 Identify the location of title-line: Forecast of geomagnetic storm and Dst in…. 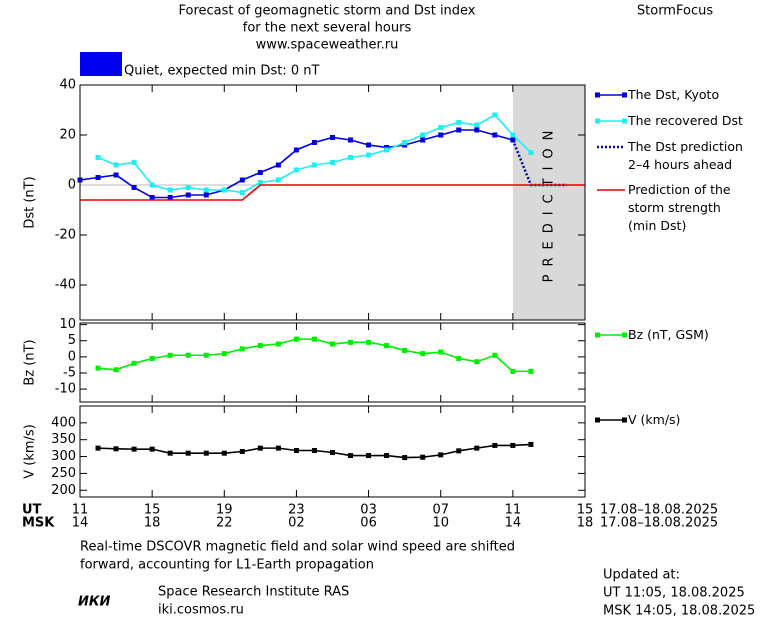
(326, 11).